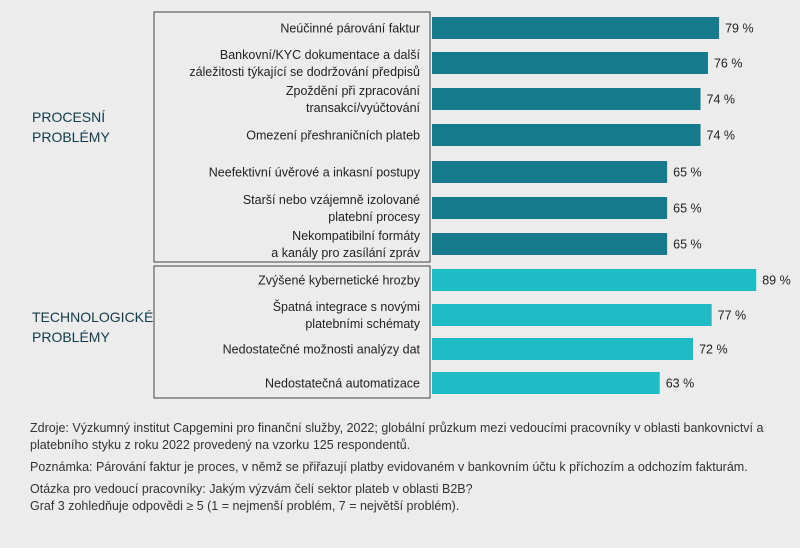 This screenshot has height=548, width=800. Describe the element at coordinates (363, 108) in the screenshot. I see `category-label: transakcí/vyúčtování` at that location.